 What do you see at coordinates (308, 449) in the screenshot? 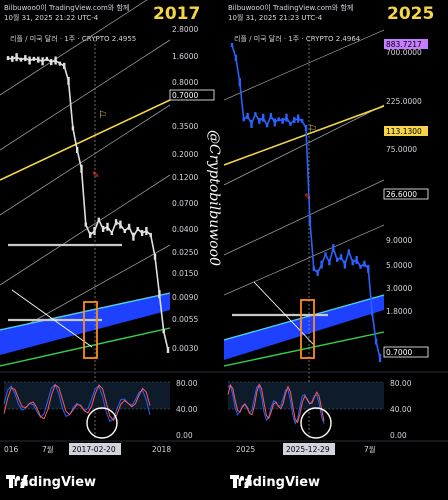
I see `time-highlight-label: 2025-12-29` at bounding box center [308, 449].